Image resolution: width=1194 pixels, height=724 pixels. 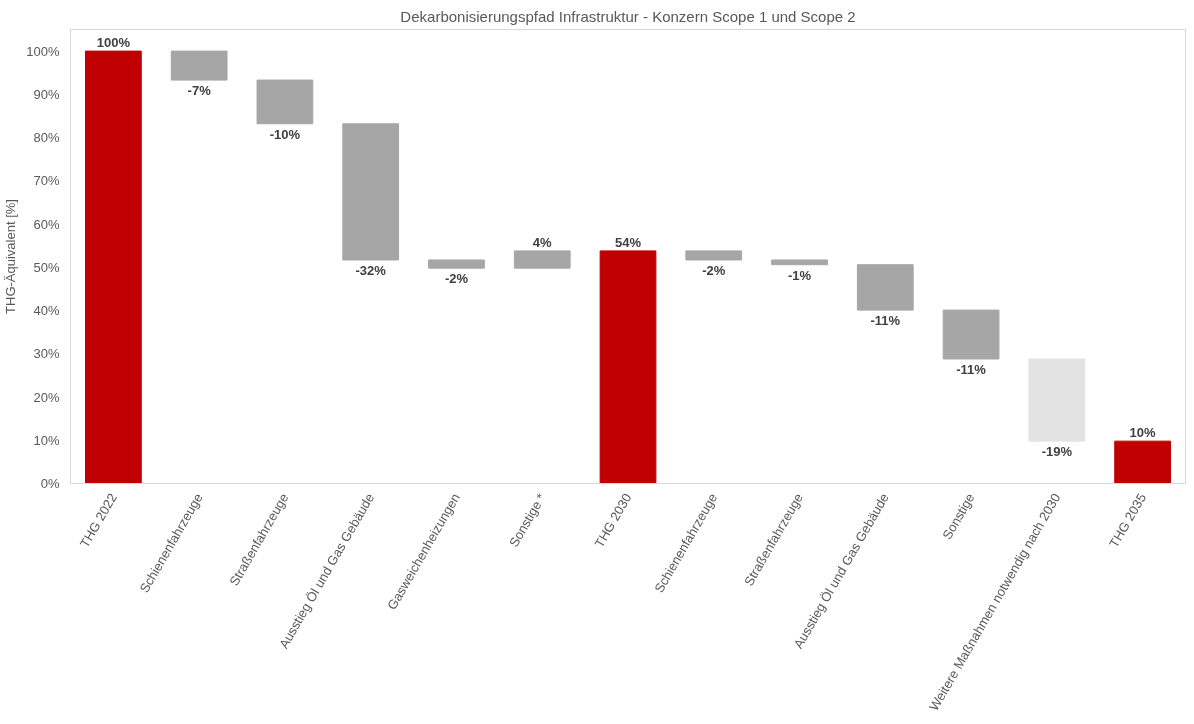 I want to click on y-tick-label: 0%, so click(x=50, y=483).